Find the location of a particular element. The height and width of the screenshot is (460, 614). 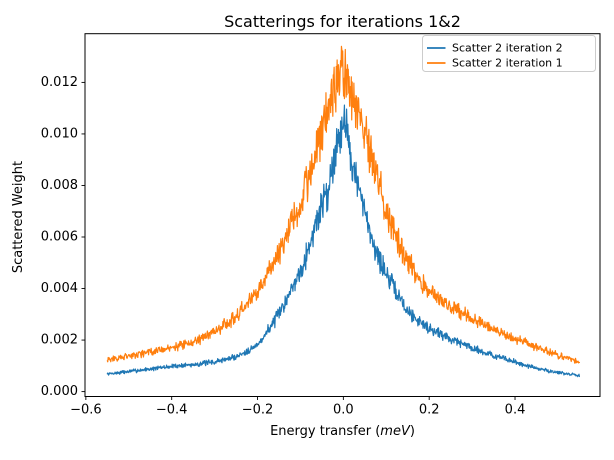

y-axis-label: Scattered Weight is located at coordinates (18, 217).